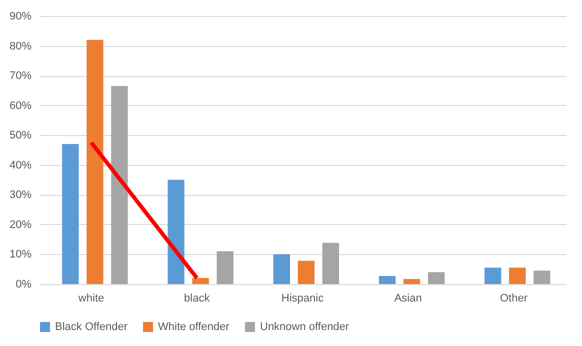 The image size is (582, 346). Describe the element at coordinates (20, 16) in the screenshot. I see `y-tick-label: 90%` at that location.